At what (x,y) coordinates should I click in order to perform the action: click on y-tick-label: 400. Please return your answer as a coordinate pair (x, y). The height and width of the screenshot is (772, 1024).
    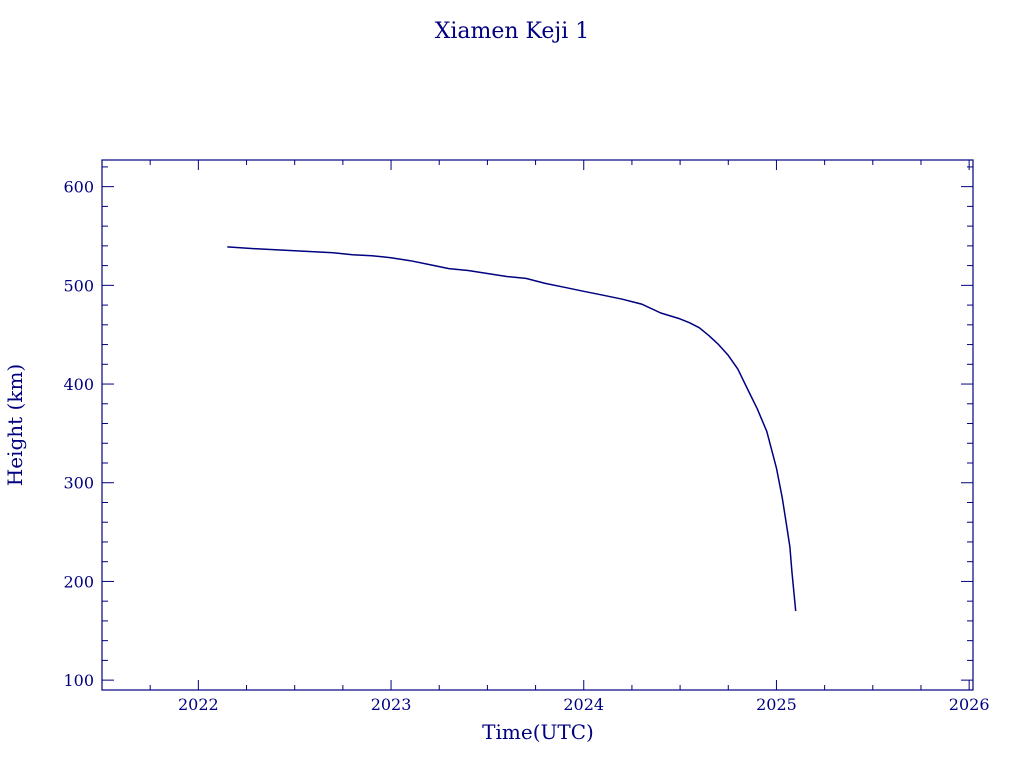
    Looking at the image, I should click on (78, 384).